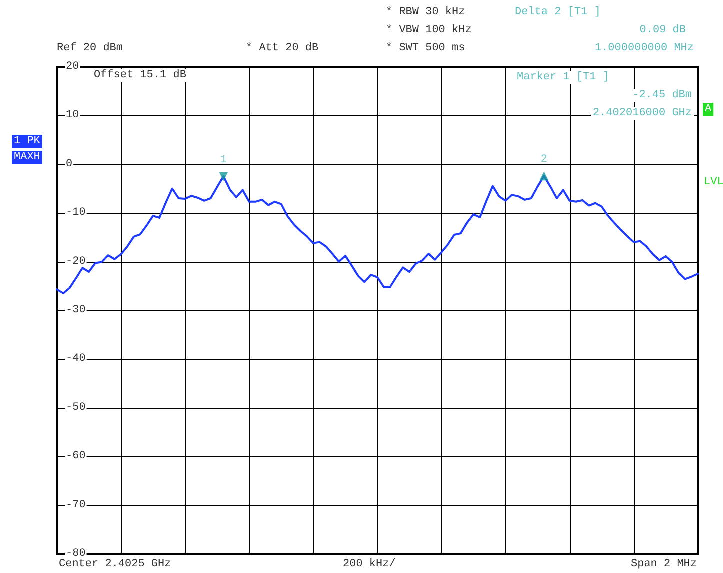 This screenshot has width=723, height=573. What do you see at coordinates (76, 262) in the screenshot?
I see `y-tick-label: -20` at bounding box center [76, 262].